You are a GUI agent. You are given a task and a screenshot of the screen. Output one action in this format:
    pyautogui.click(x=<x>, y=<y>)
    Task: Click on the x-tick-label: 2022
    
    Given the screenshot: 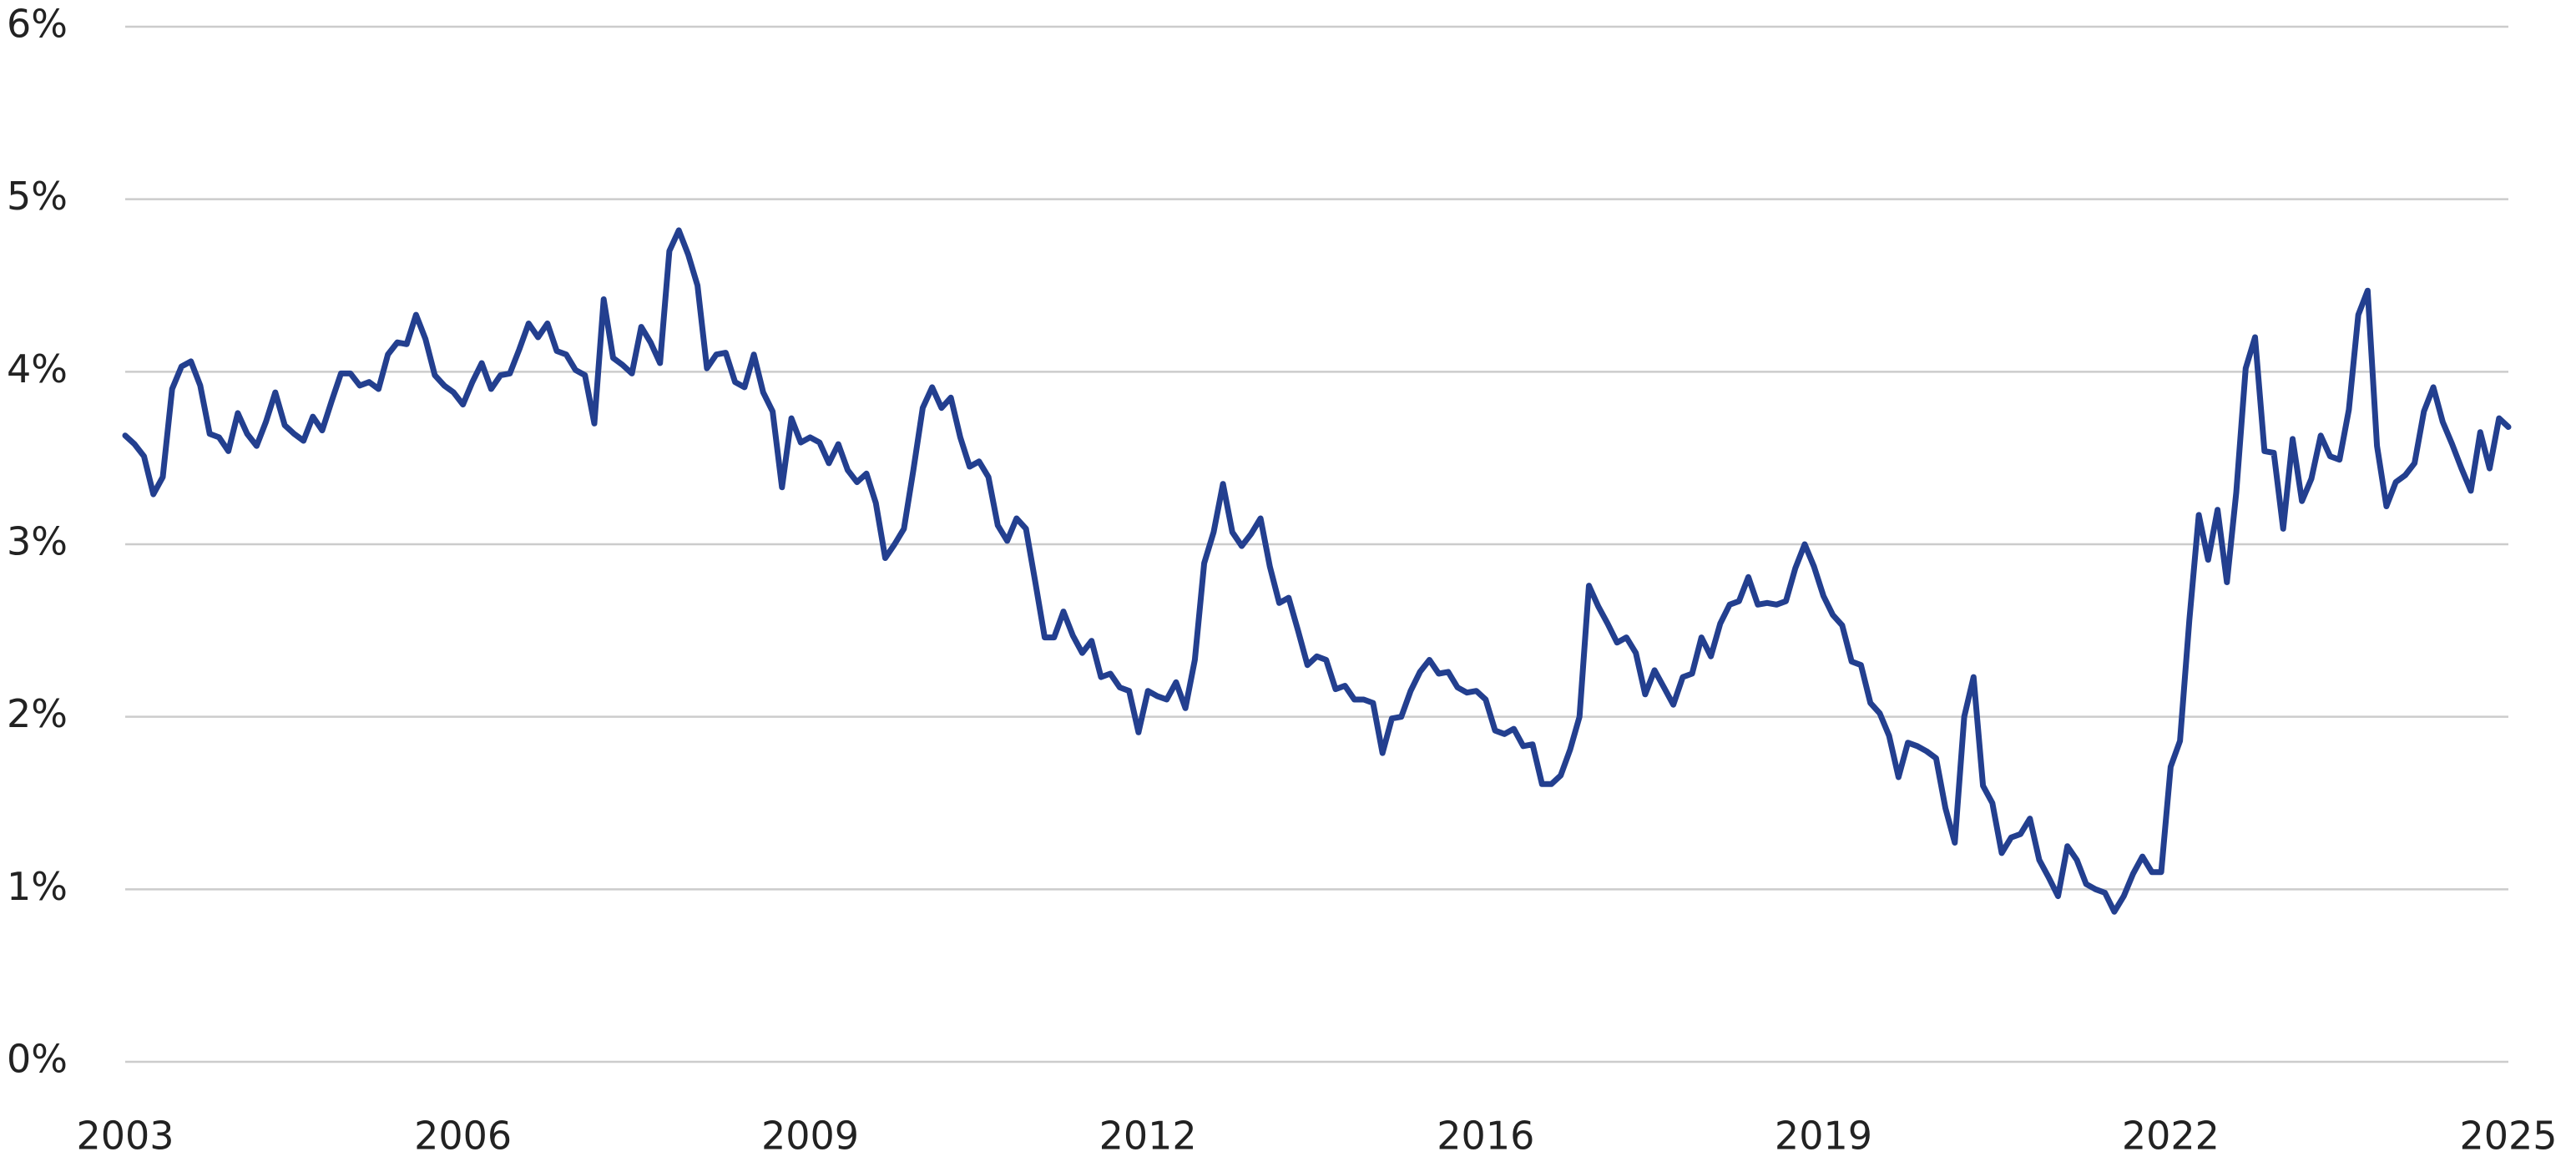 What is the action you would take?
    pyautogui.click(x=2171, y=1136)
    